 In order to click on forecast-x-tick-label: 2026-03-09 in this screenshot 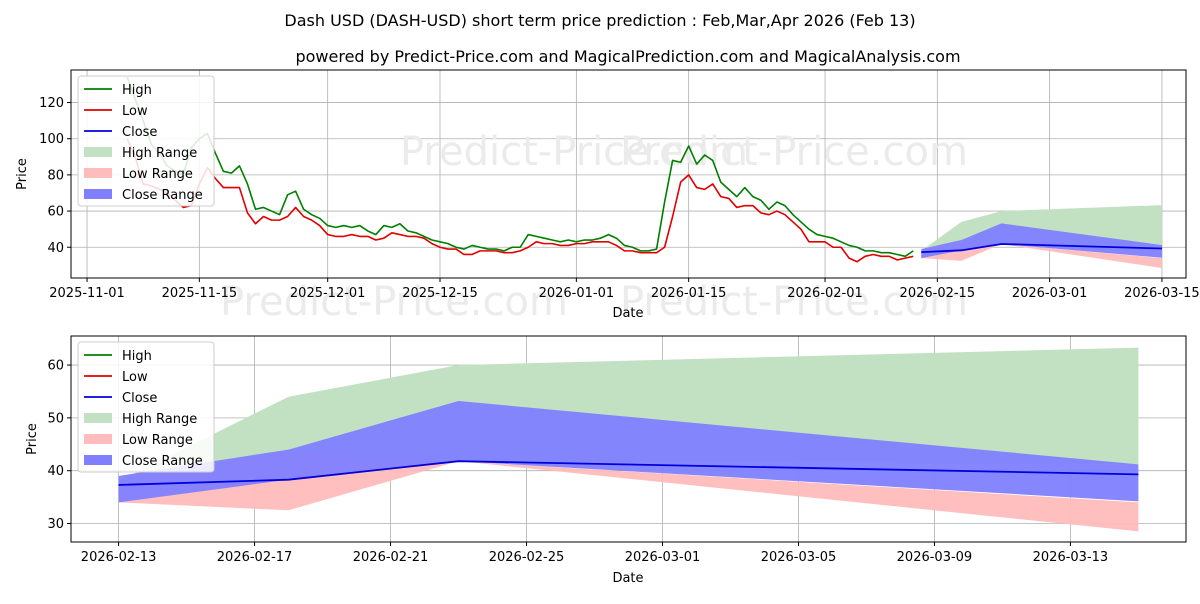, I will do `click(935, 557)`.